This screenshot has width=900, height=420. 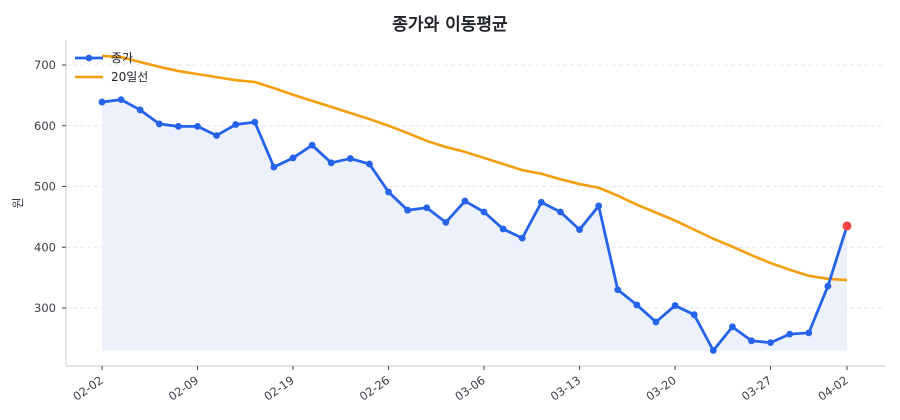 I want to click on x-tick-label: 04-02, so click(x=832, y=388).